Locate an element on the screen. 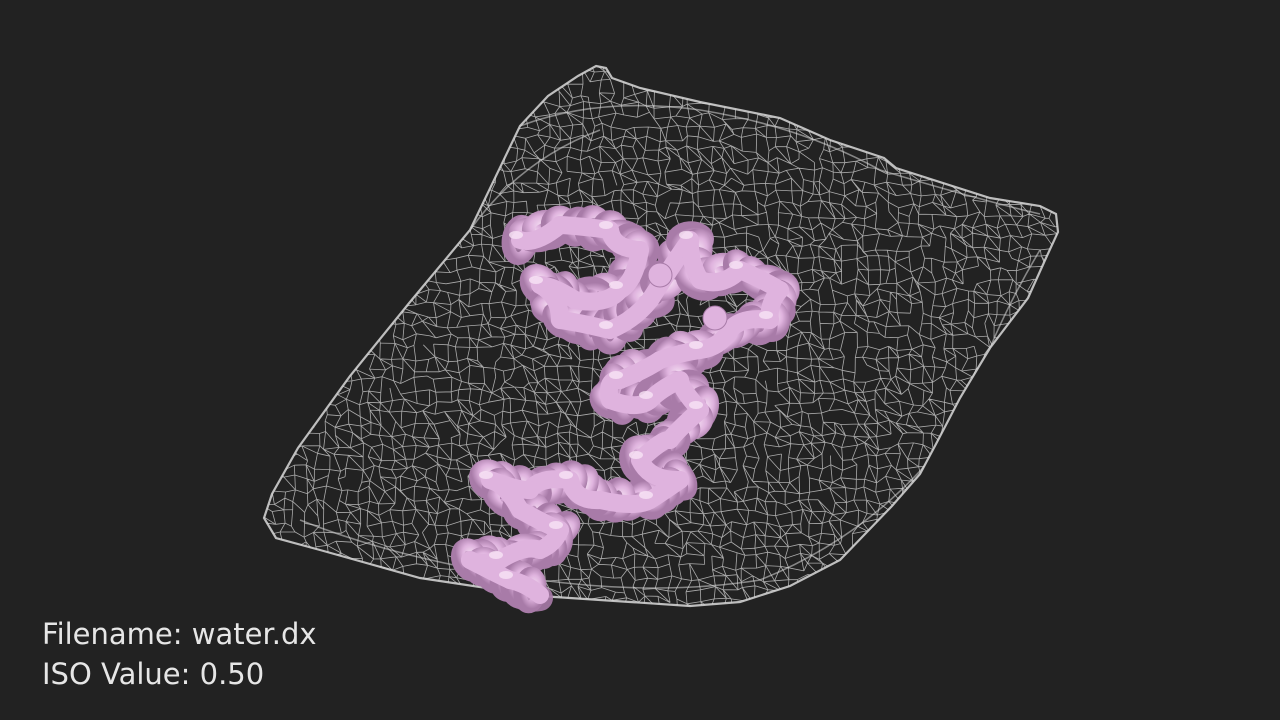 The image size is (1280, 720). iso-value-label: ISO Value: 0.50 is located at coordinates (153, 674).